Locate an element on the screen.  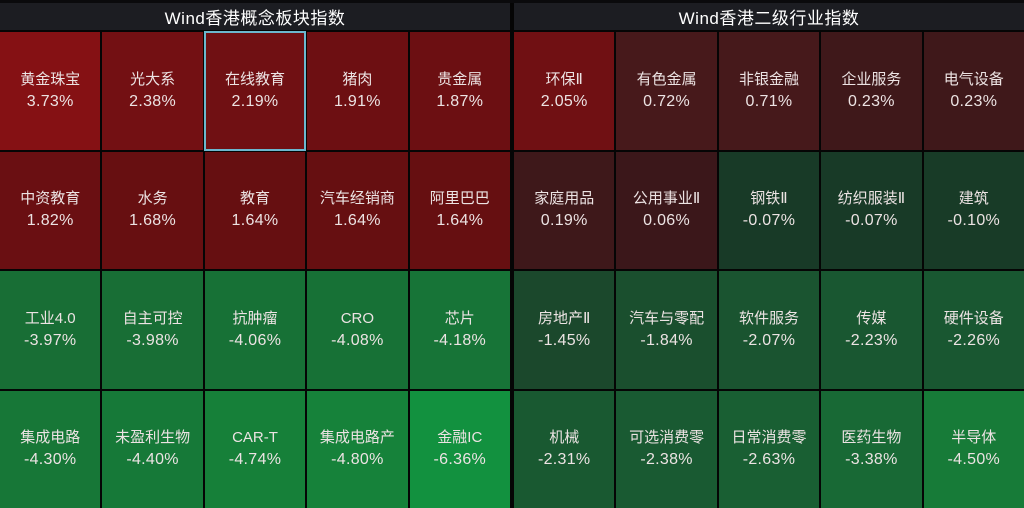
tile-value: 2.19% is located at coordinates (255, 101).